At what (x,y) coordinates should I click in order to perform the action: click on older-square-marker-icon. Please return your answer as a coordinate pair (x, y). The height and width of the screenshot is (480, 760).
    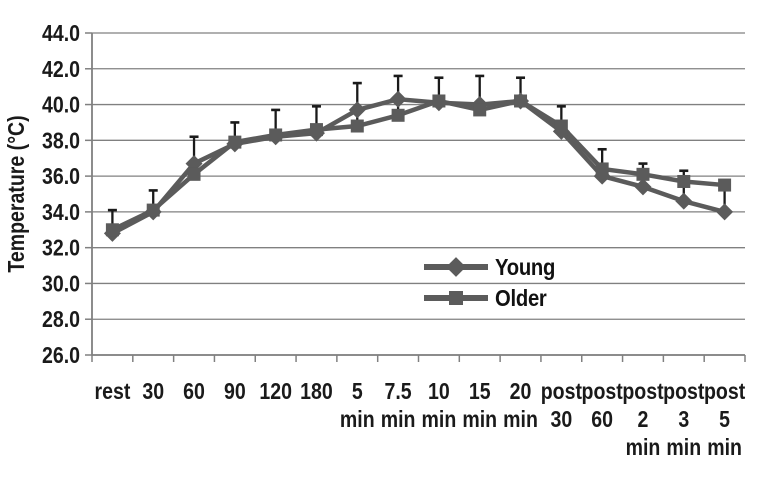
    Looking at the image, I should click on (456, 298).